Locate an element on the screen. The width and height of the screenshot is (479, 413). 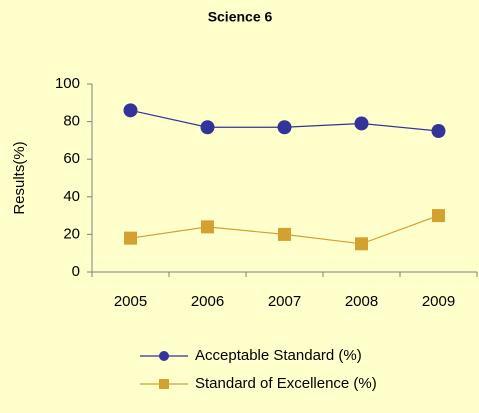
y-tick-label: 40 is located at coordinates (71, 196).